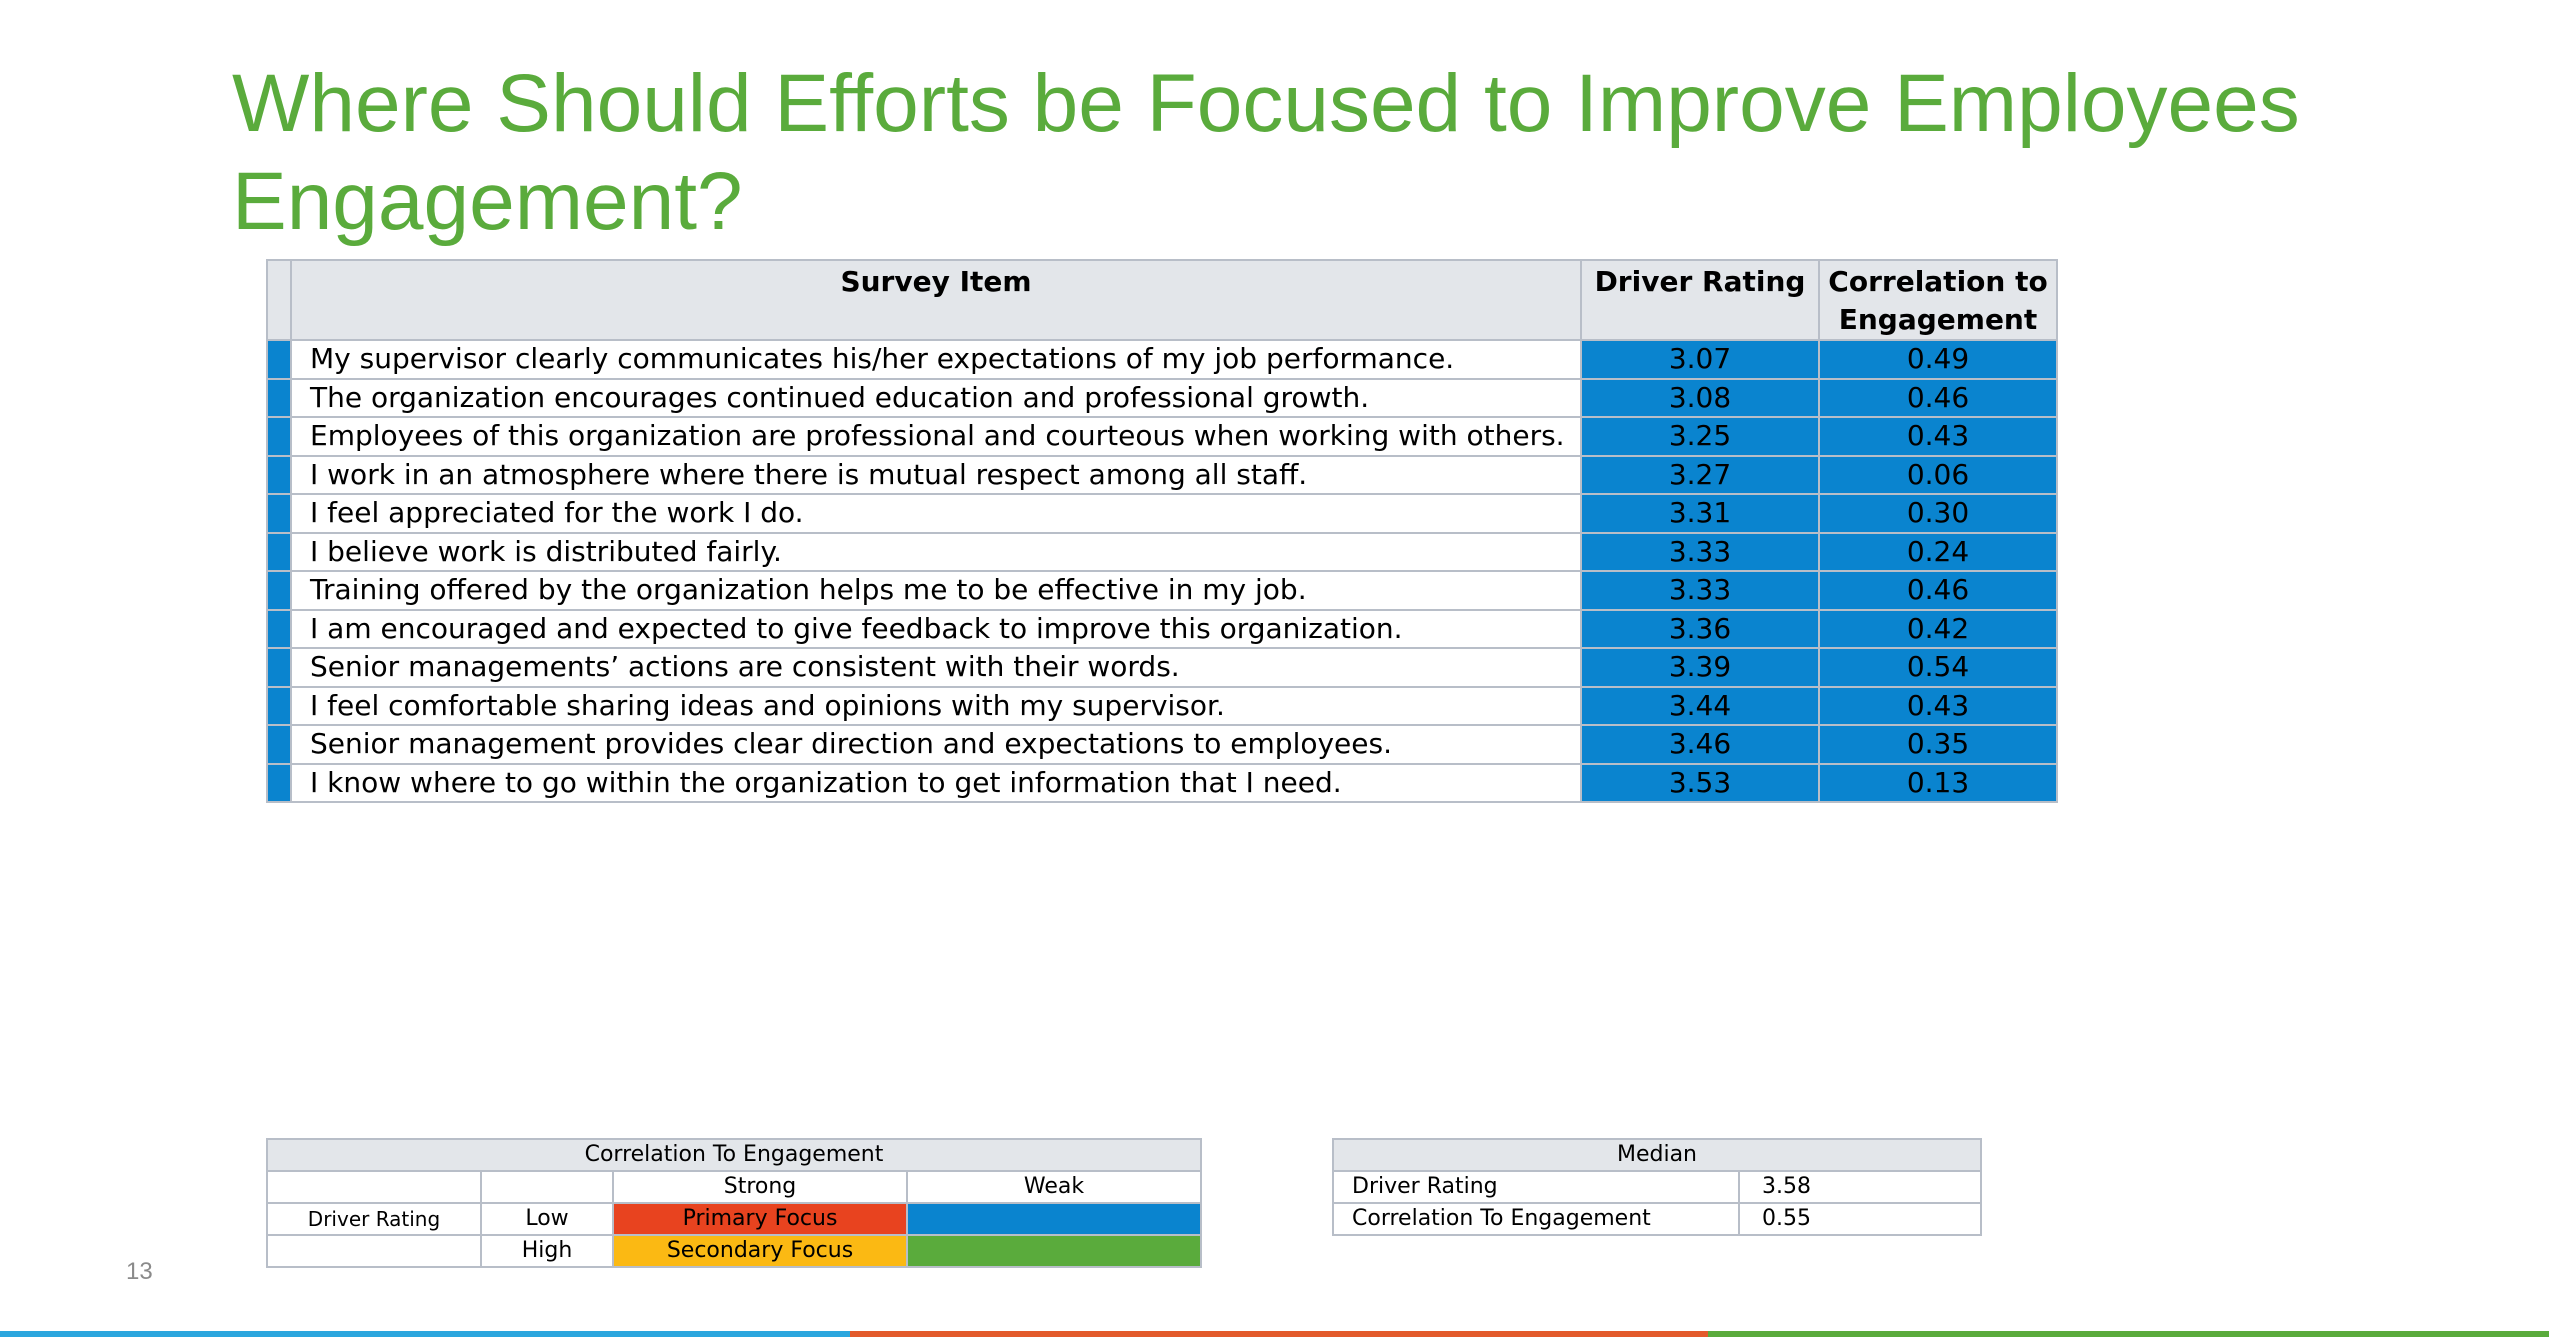  Describe the element at coordinates (1536, 1187) in the screenshot. I see `median-label-driver-rating: Driver Rating` at that location.